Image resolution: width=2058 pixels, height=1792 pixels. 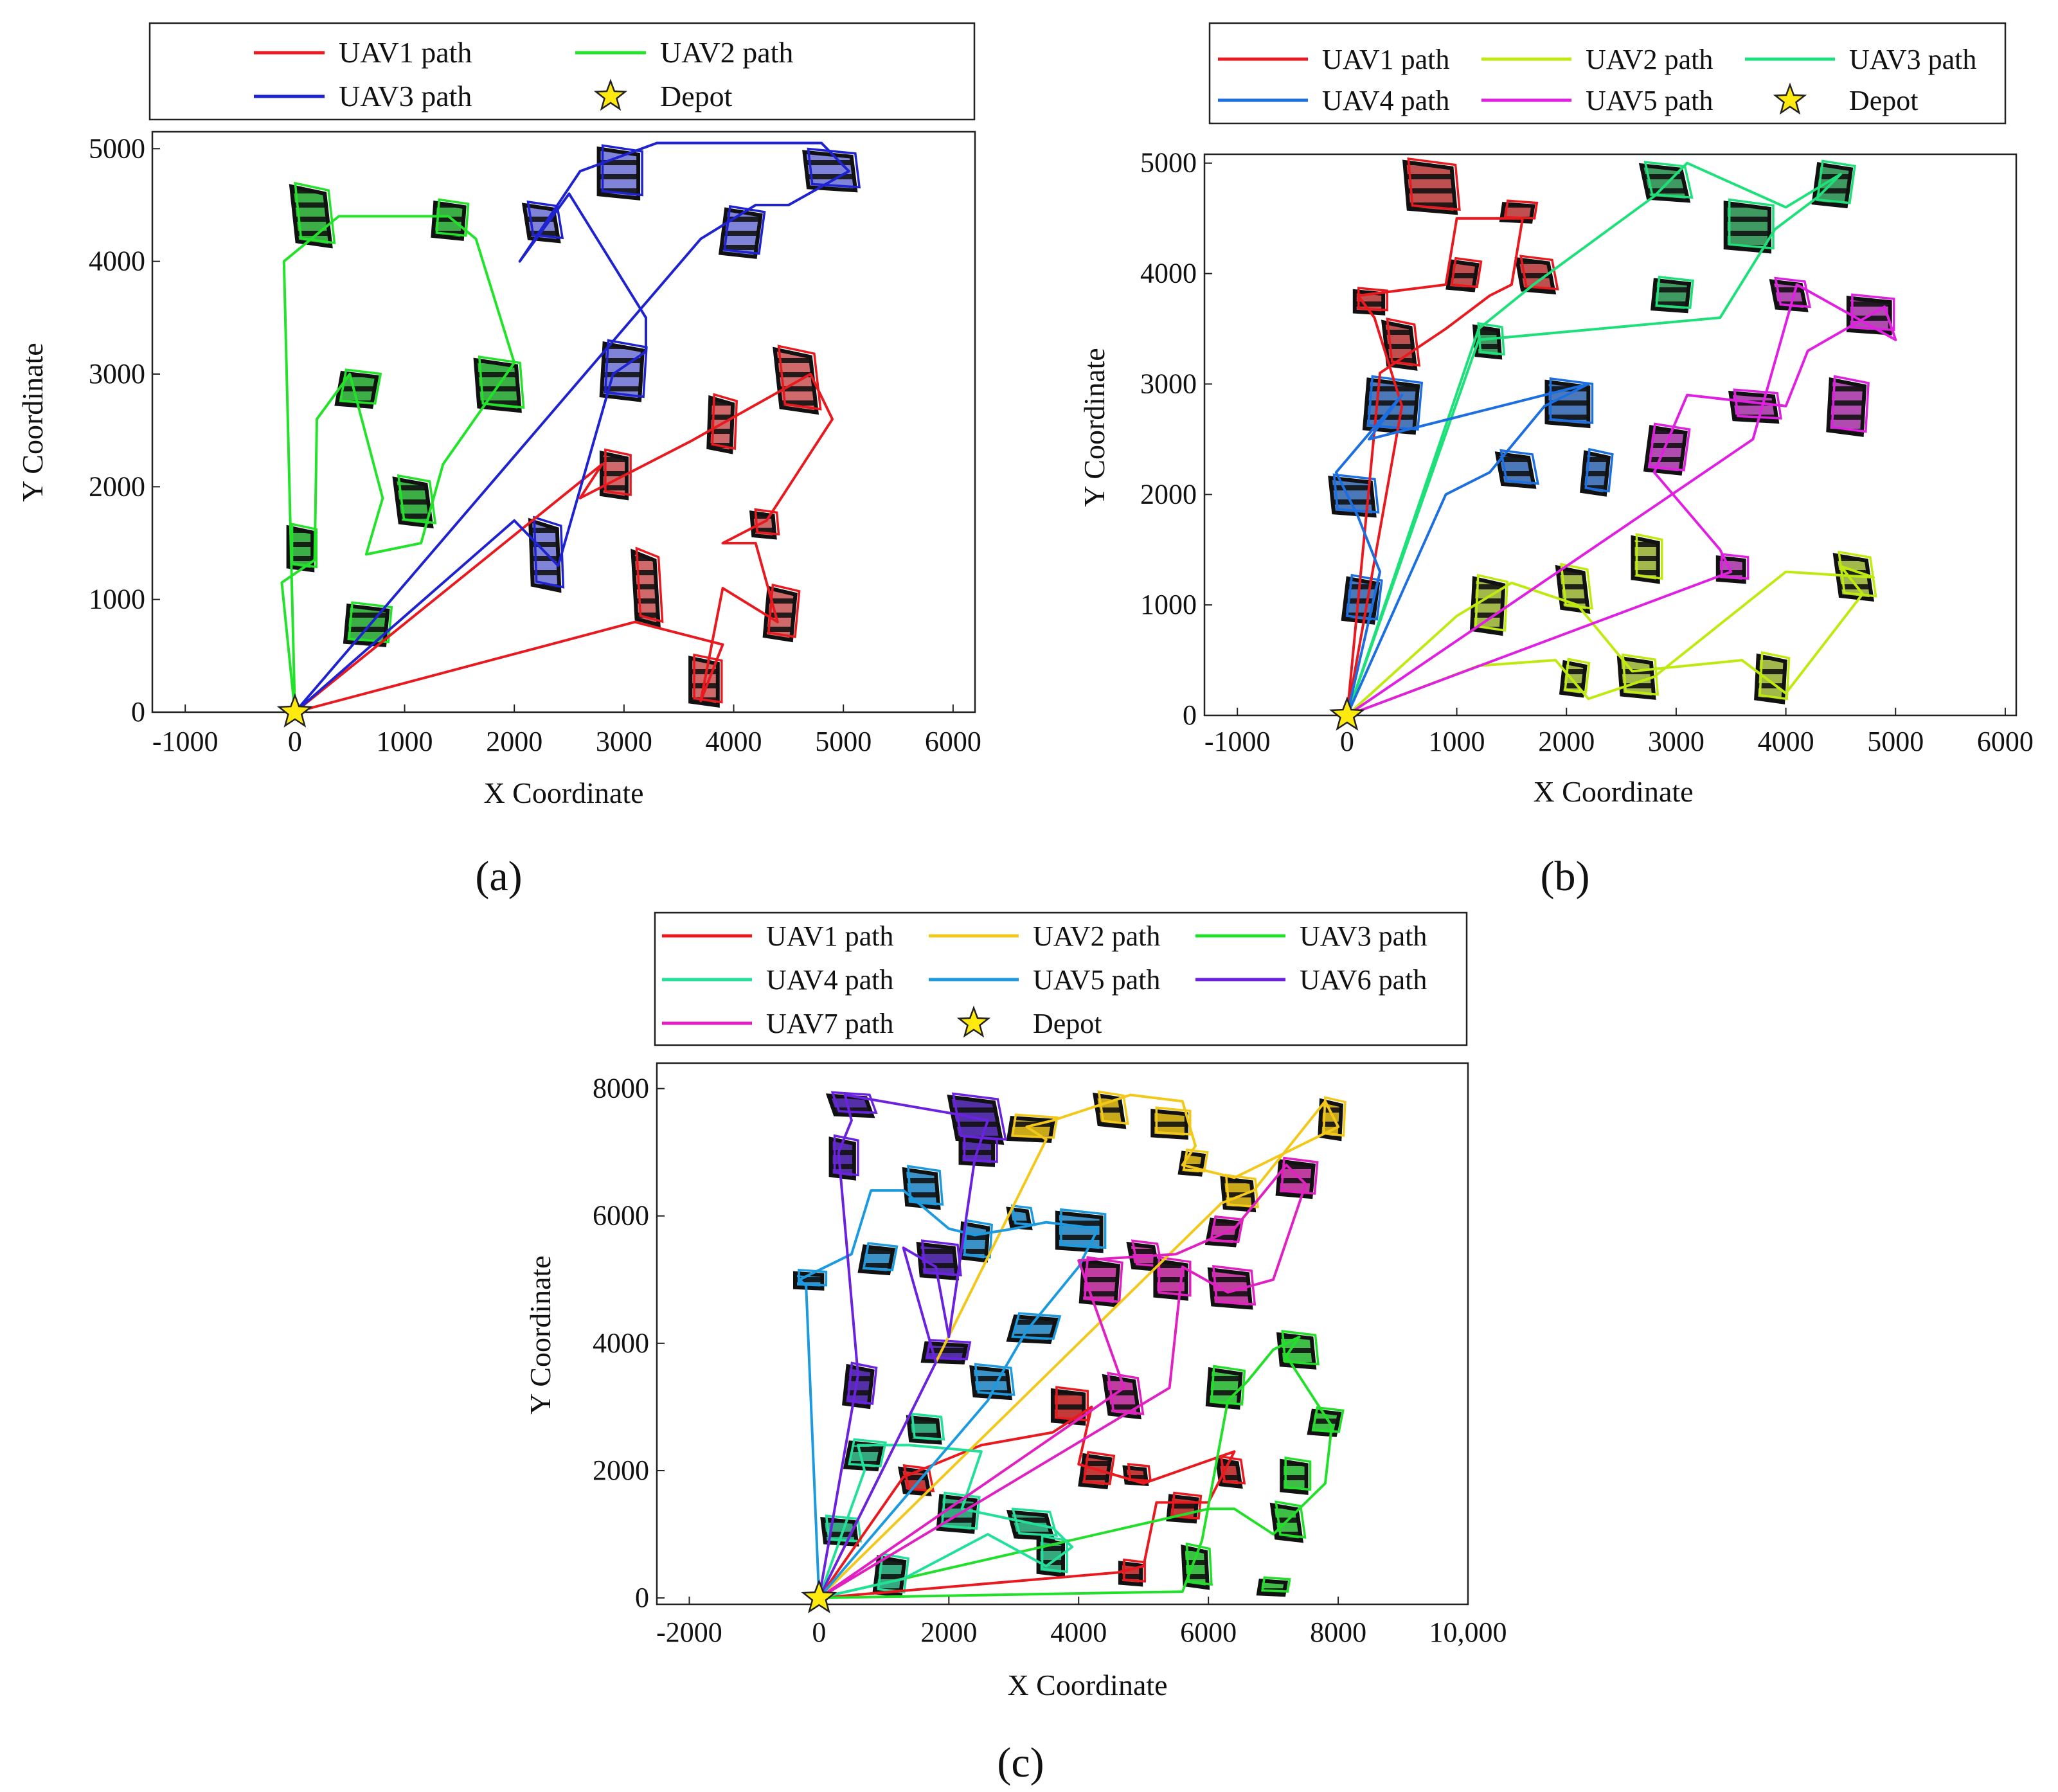 I want to click on x-tick-label: -2000, so click(x=689, y=1632).